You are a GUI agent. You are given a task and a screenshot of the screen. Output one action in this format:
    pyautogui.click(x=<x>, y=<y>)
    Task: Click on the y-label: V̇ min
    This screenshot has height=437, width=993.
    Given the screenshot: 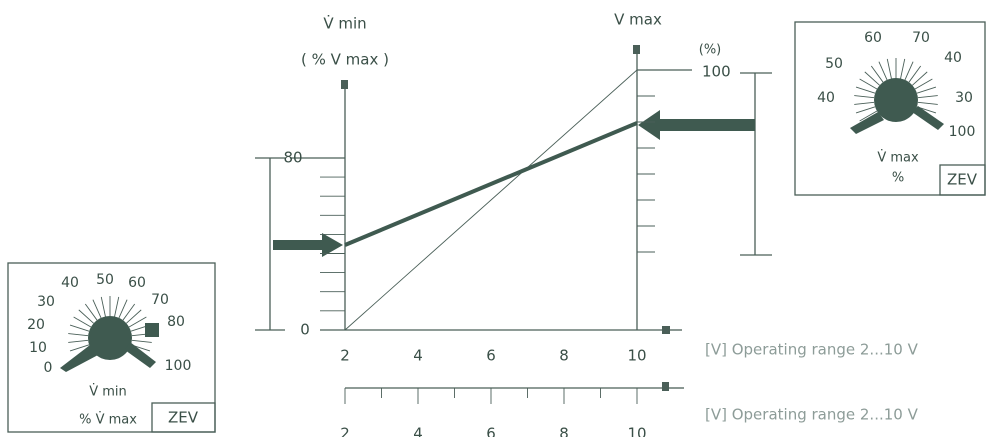 What is the action you would take?
    pyautogui.click(x=344, y=23)
    